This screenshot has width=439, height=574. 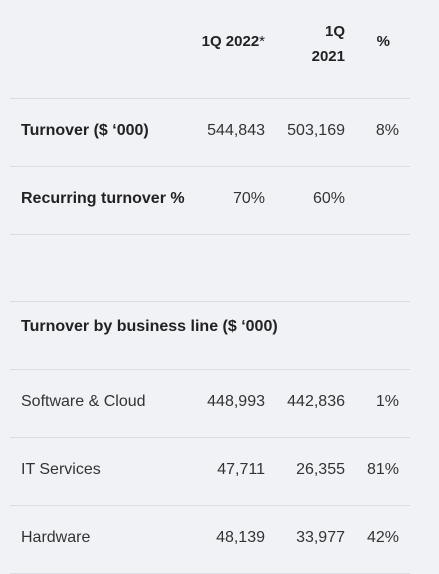 What do you see at coordinates (320, 537) in the screenshot?
I see `value-1q-2021: 33,977` at bounding box center [320, 537].